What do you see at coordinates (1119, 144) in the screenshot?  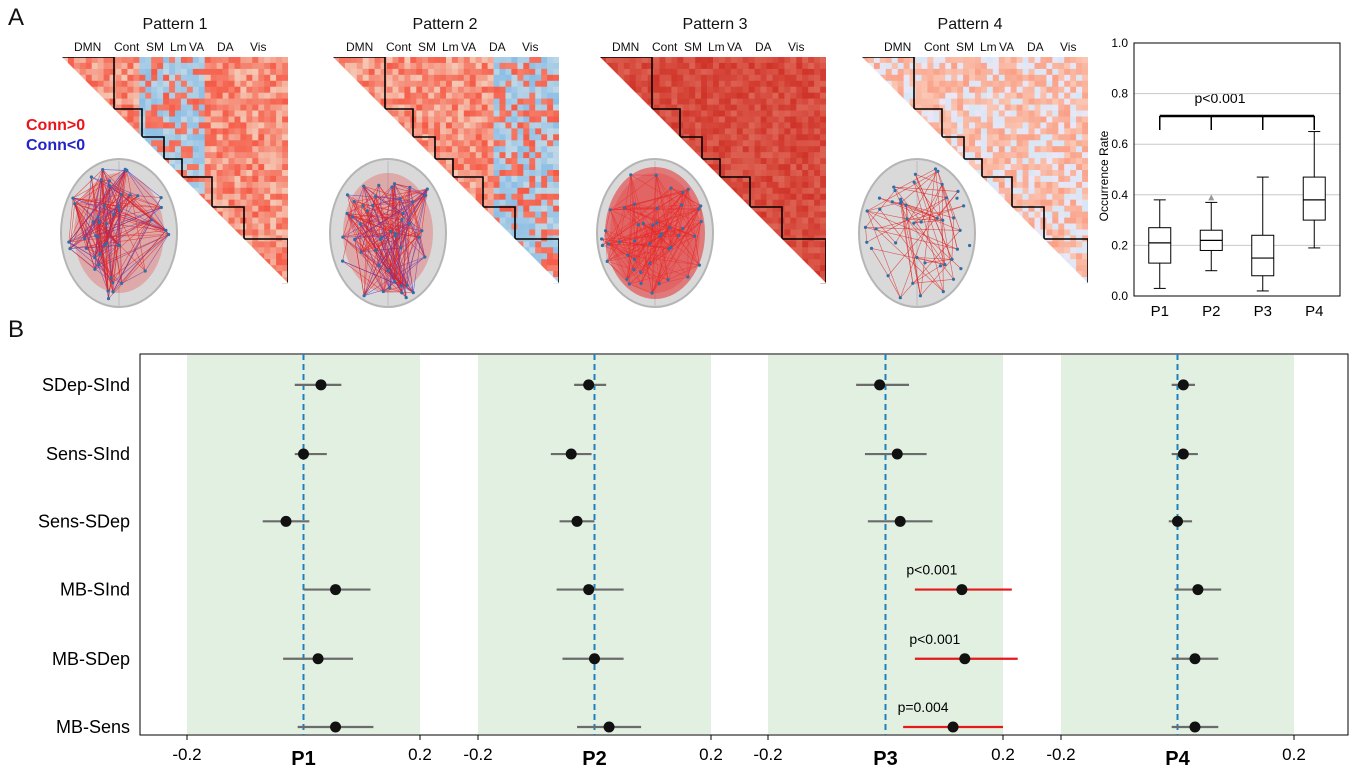 I see `y-tick-label: 0.6` at bounding box center [1119, 144].